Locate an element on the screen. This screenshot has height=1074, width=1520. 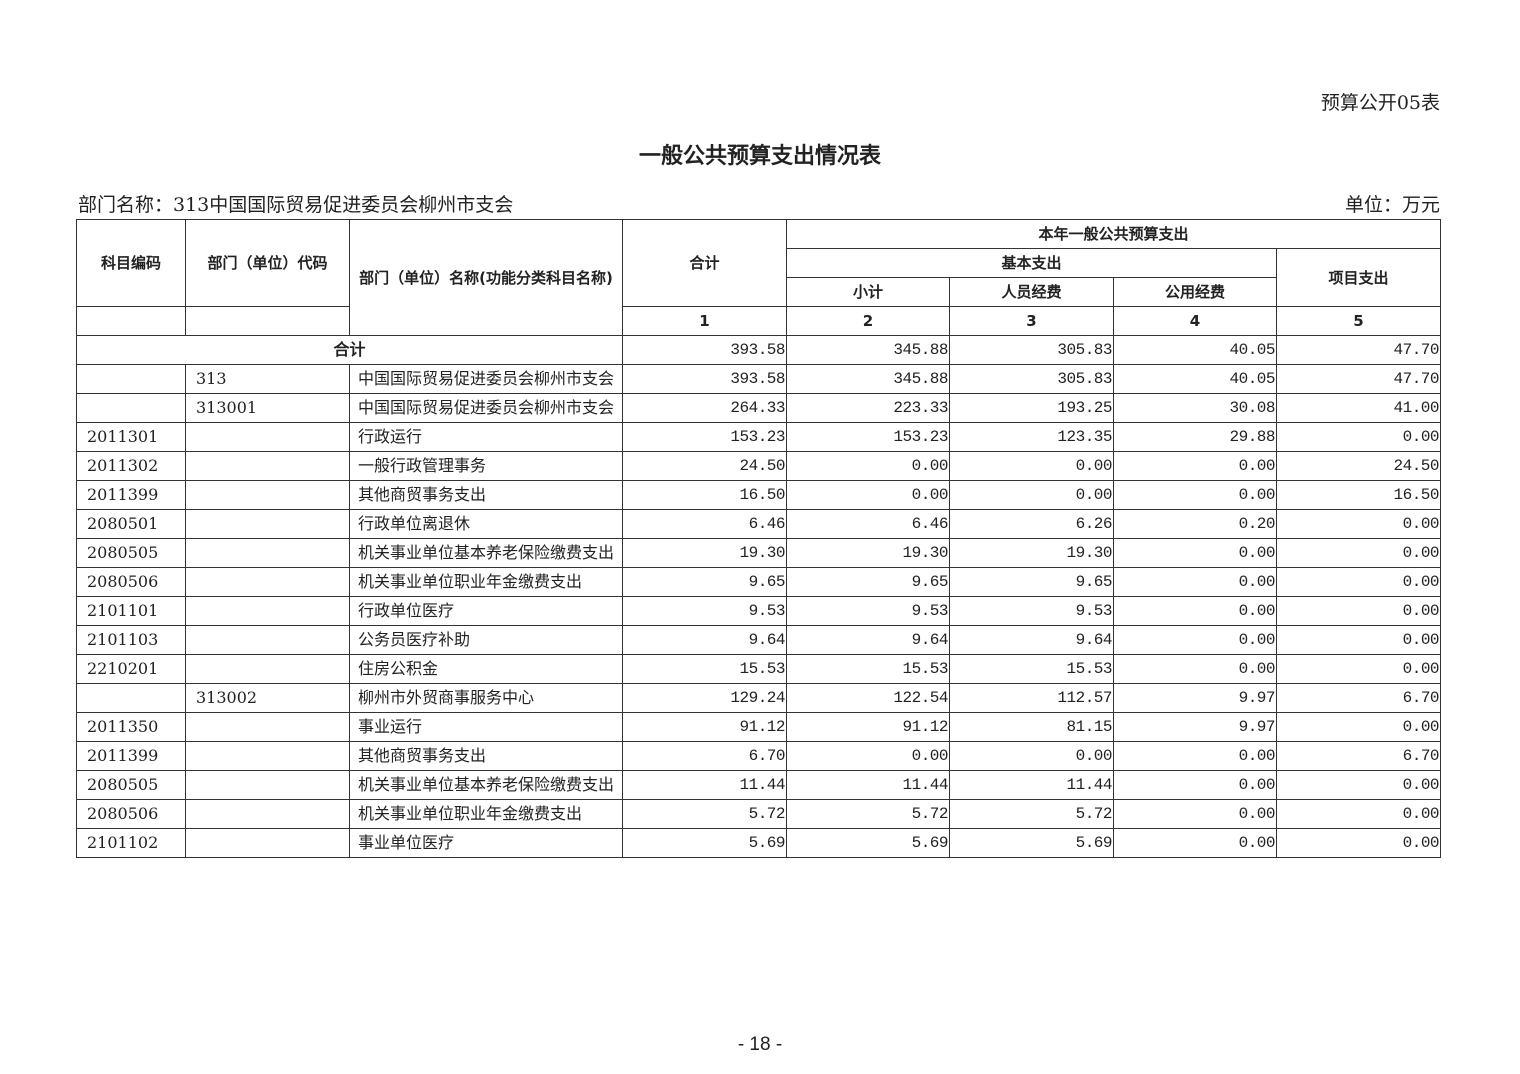
subject-code: 2210201 is located at coordinates (131, 669).